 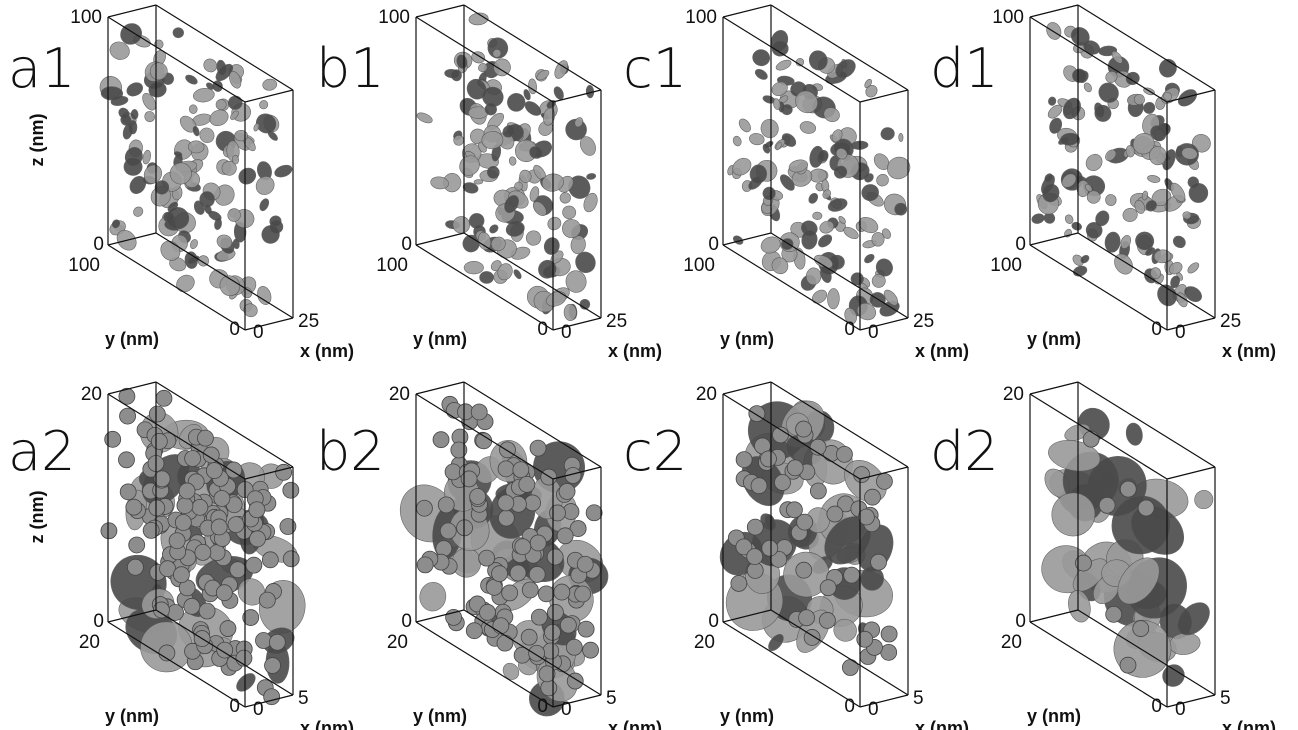 What do you see at coordinates (542, 329) in the screenshot?
I see `y-min-tick: 0` at bounding box center [542, 329].